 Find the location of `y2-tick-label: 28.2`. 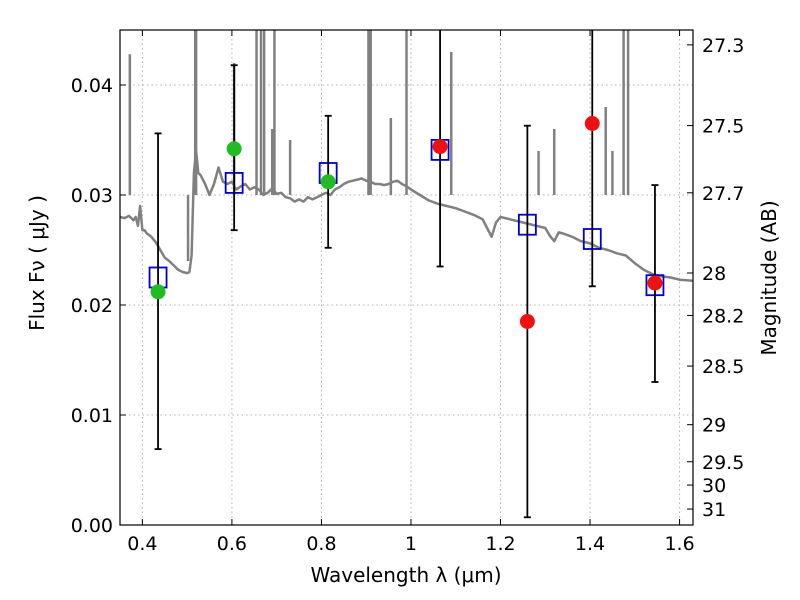

y2-tick-label: 28.2 is located at coordinates (723, 316).